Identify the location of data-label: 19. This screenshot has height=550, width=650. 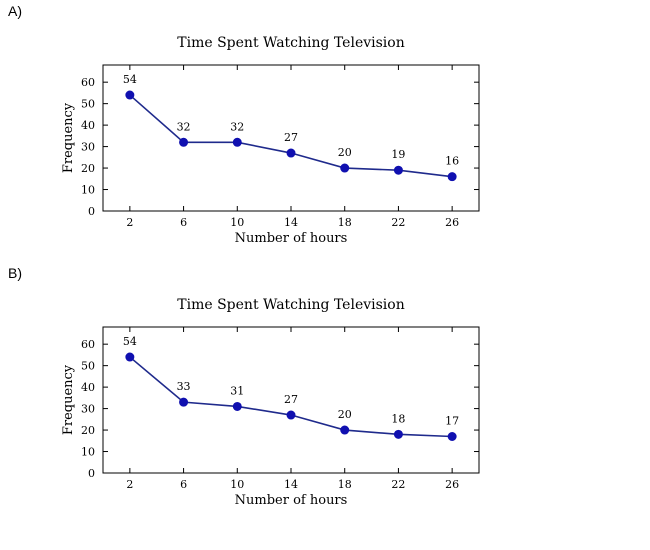
(398, 154).